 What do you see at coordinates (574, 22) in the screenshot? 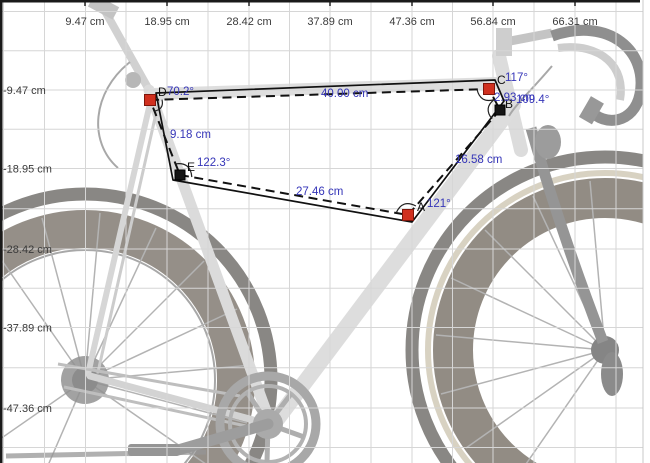
I see `axis-label-top: 66.31 cm` at bounding box center [574, 22].